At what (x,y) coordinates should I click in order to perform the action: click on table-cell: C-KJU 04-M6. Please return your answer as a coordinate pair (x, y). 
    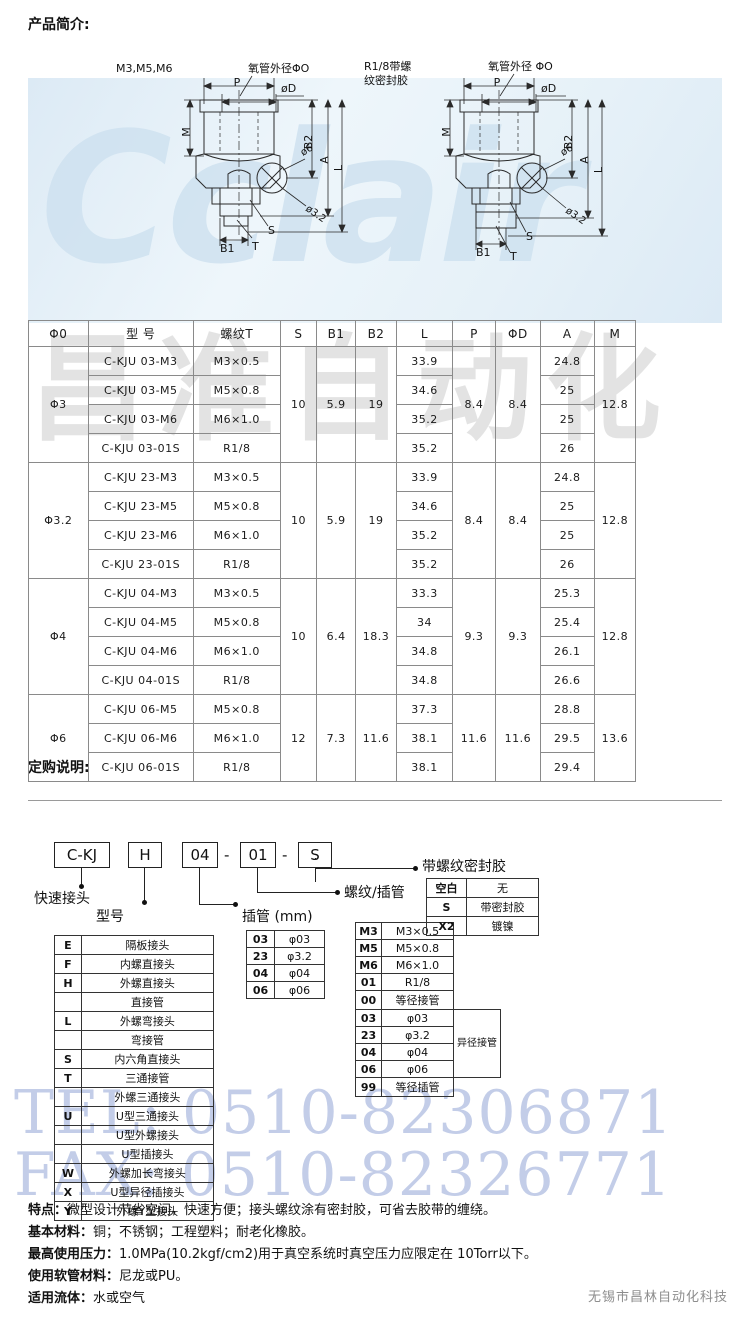
    Looking at the image, I should click on (140, 651).